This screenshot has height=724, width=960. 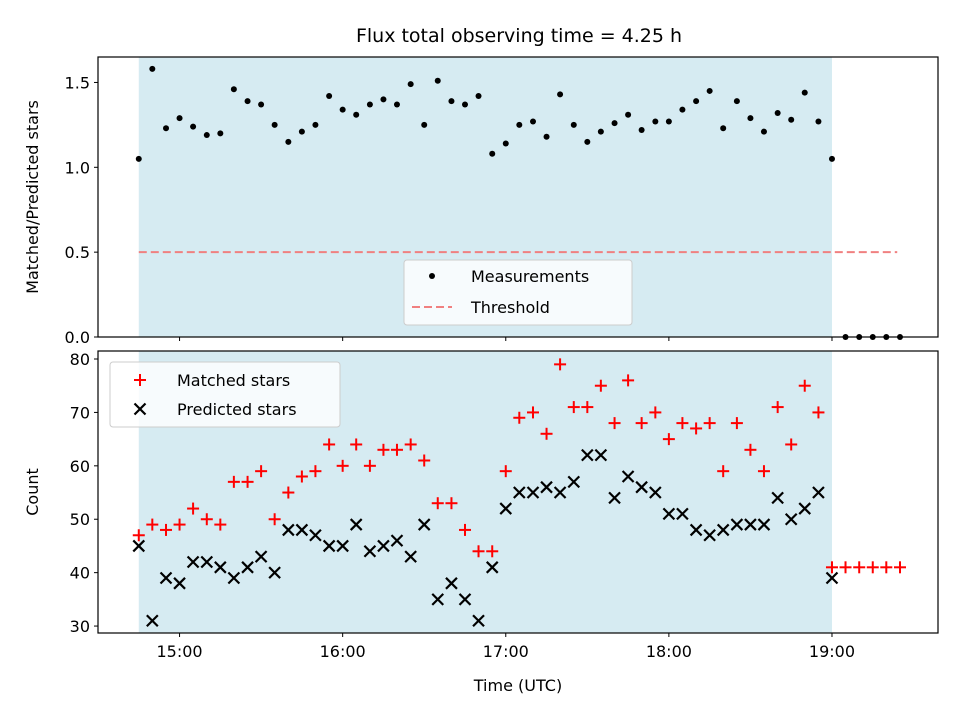 I want to click on y-tick-label: 1.5, so click(x=77, y=82).